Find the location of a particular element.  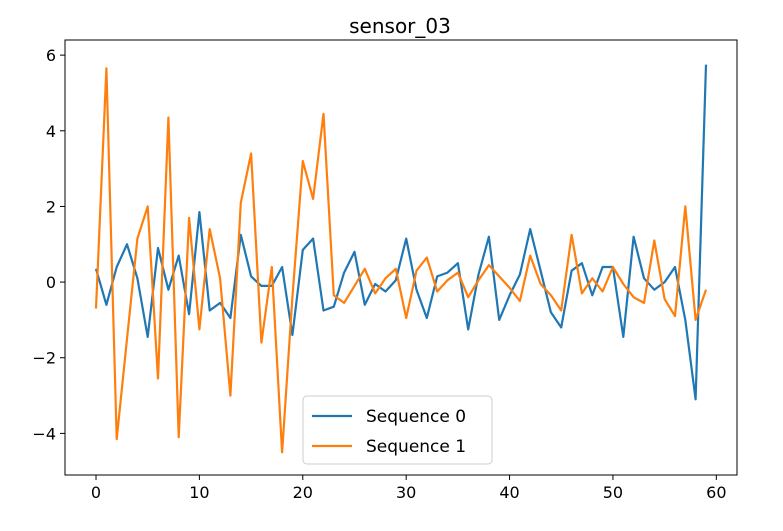

y-tick-label: 4 is located at coordinates (51, 131).